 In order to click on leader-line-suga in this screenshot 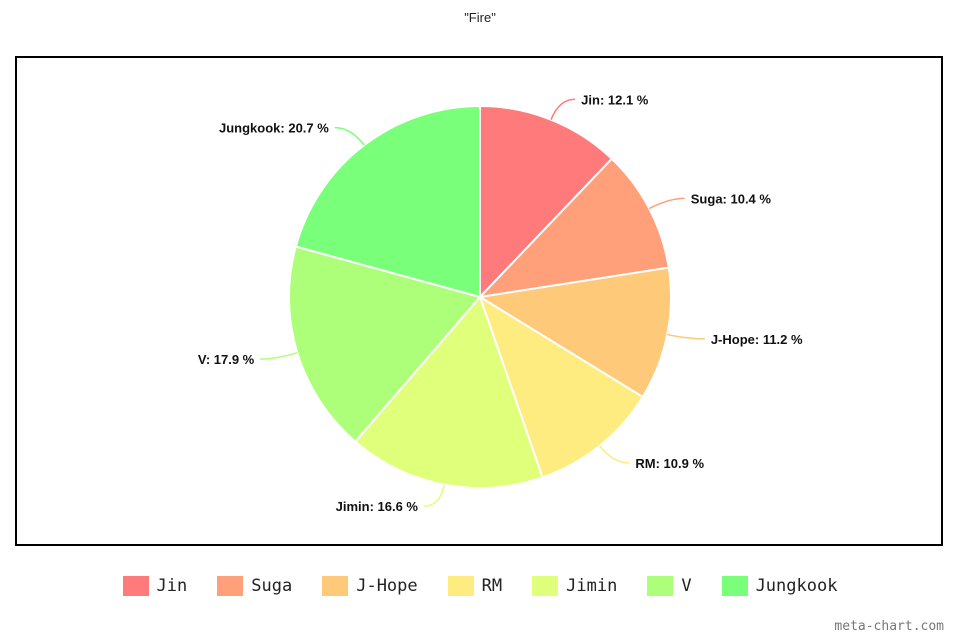, I will do `click(666, 203)`.